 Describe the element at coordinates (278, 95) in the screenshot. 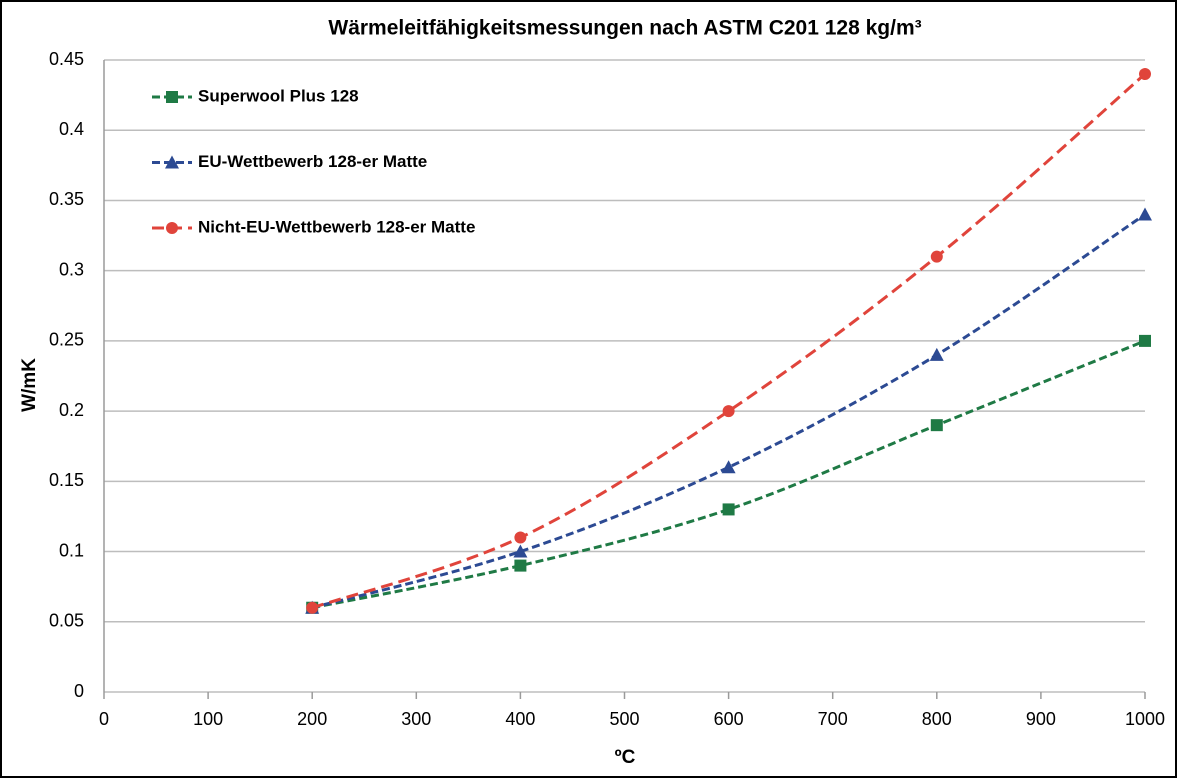

I see `legend-label: Superwool Plus 128` at that location.